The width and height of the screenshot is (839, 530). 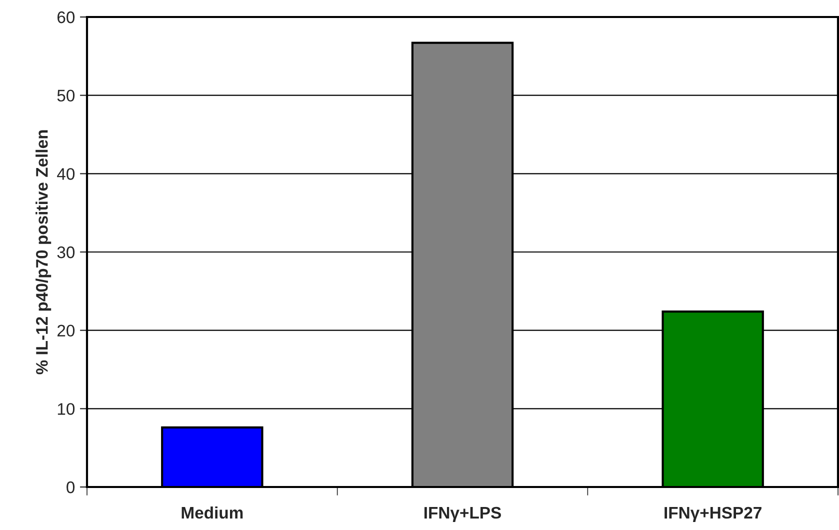 What do you see at coordinates (66, 252) in the screenshot?
I see `y-tick-label: 30` at bounding box center [66, 252].